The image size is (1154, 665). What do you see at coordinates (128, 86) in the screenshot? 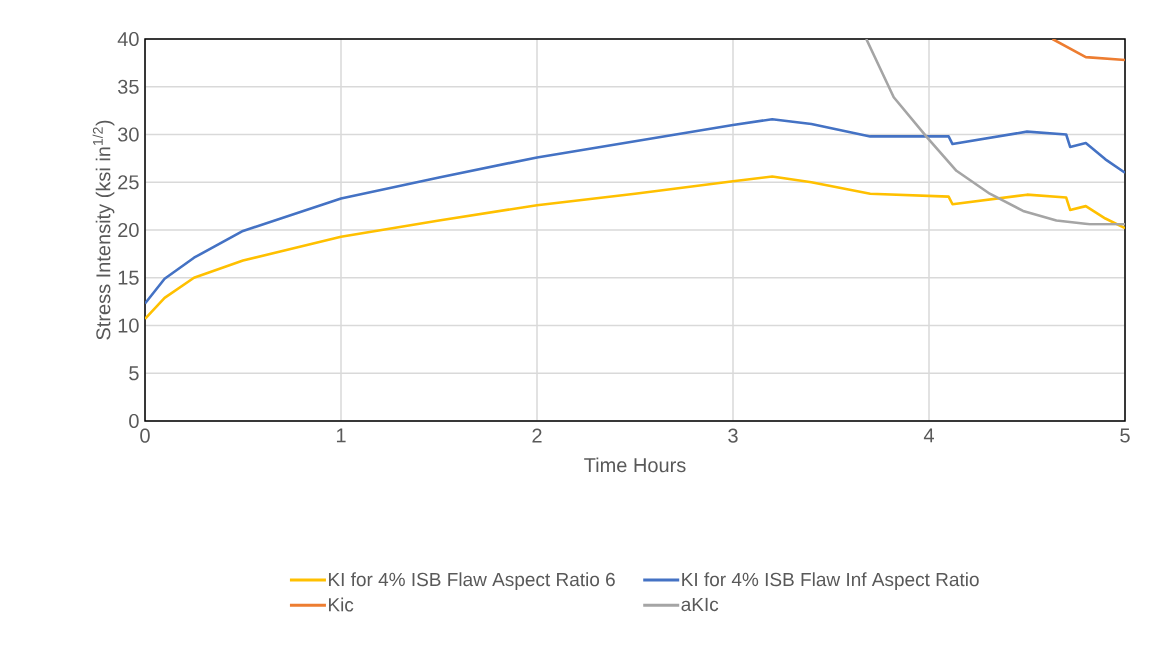
I see `y-tick-label: 35` at bounding box center [128, 86].